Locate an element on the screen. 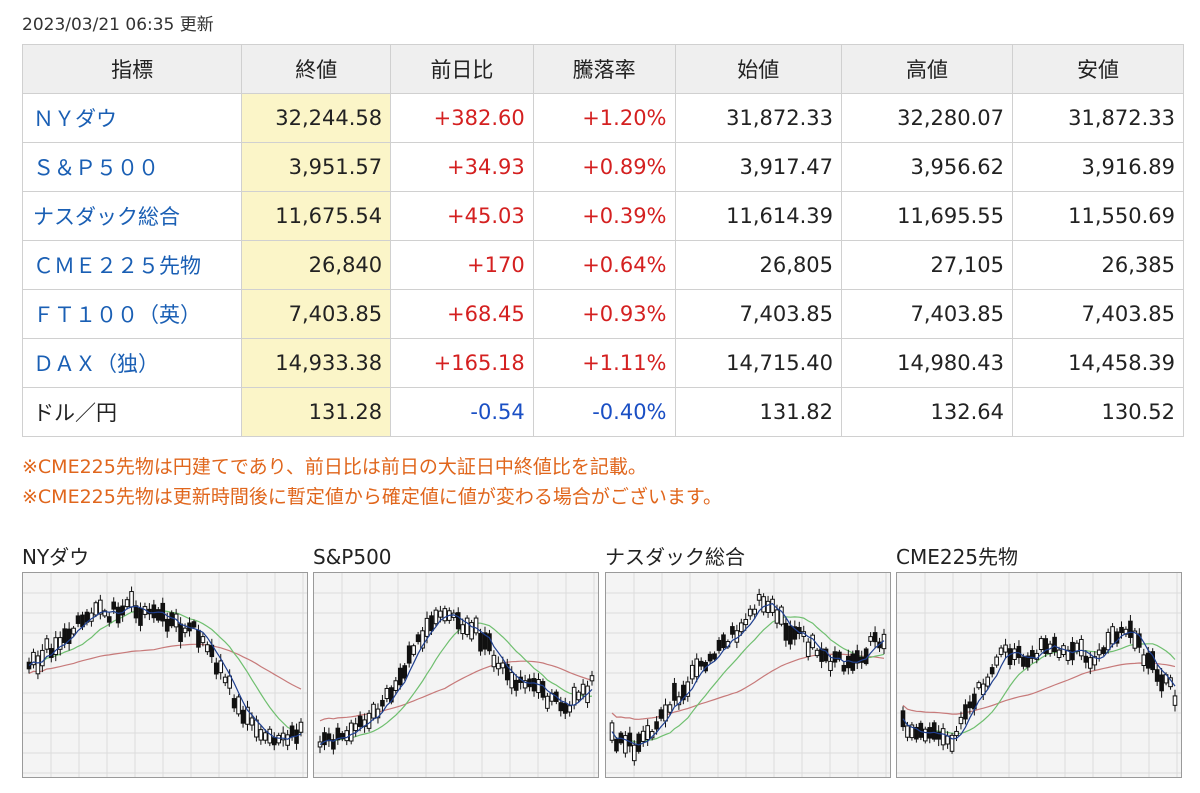 The width and height of the screenshot is (1200, 793). close-value: 32,244.58 is located at coordinates (316, 118).